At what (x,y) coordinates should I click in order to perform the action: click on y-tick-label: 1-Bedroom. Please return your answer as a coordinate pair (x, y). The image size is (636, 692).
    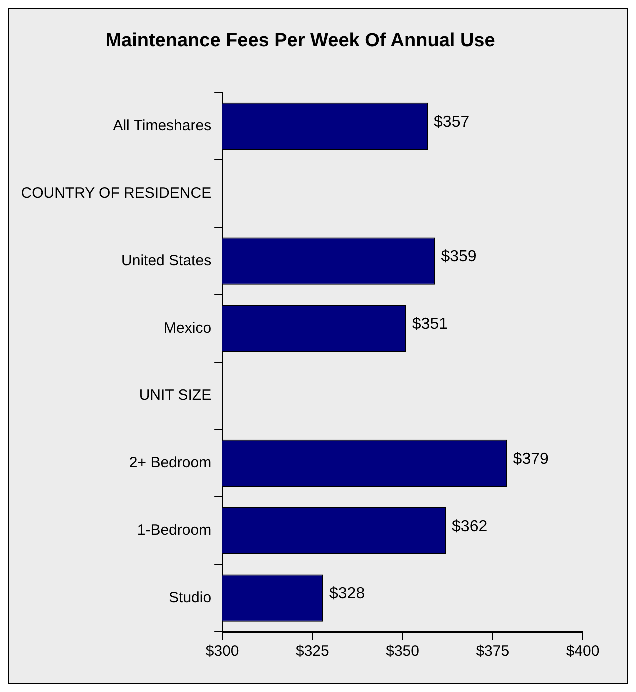
    Looking at the image, I should click on (174, 531).